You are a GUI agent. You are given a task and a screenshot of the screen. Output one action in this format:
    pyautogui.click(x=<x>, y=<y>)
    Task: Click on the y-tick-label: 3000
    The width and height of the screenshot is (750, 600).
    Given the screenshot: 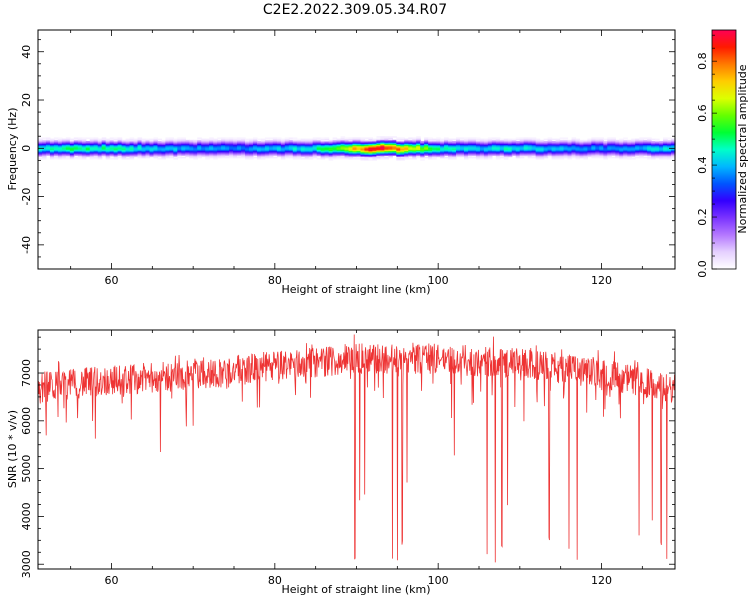 What is the action you would take?
    pyautogui.click(x=26, y=564)
    